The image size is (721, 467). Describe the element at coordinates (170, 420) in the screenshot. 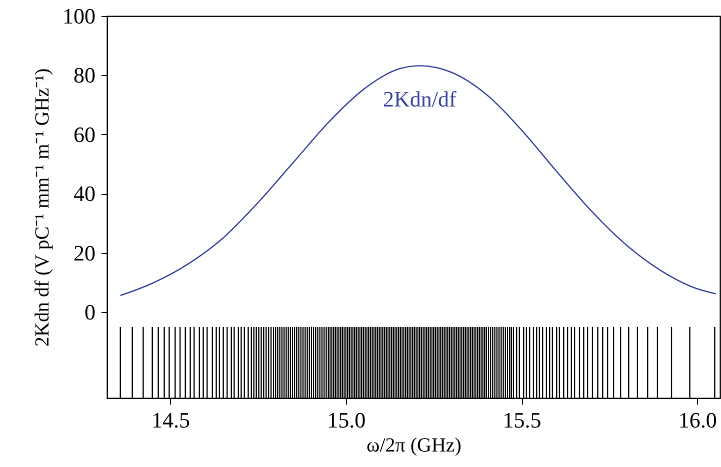

I see `x-tick-label: 14.5` at that location.